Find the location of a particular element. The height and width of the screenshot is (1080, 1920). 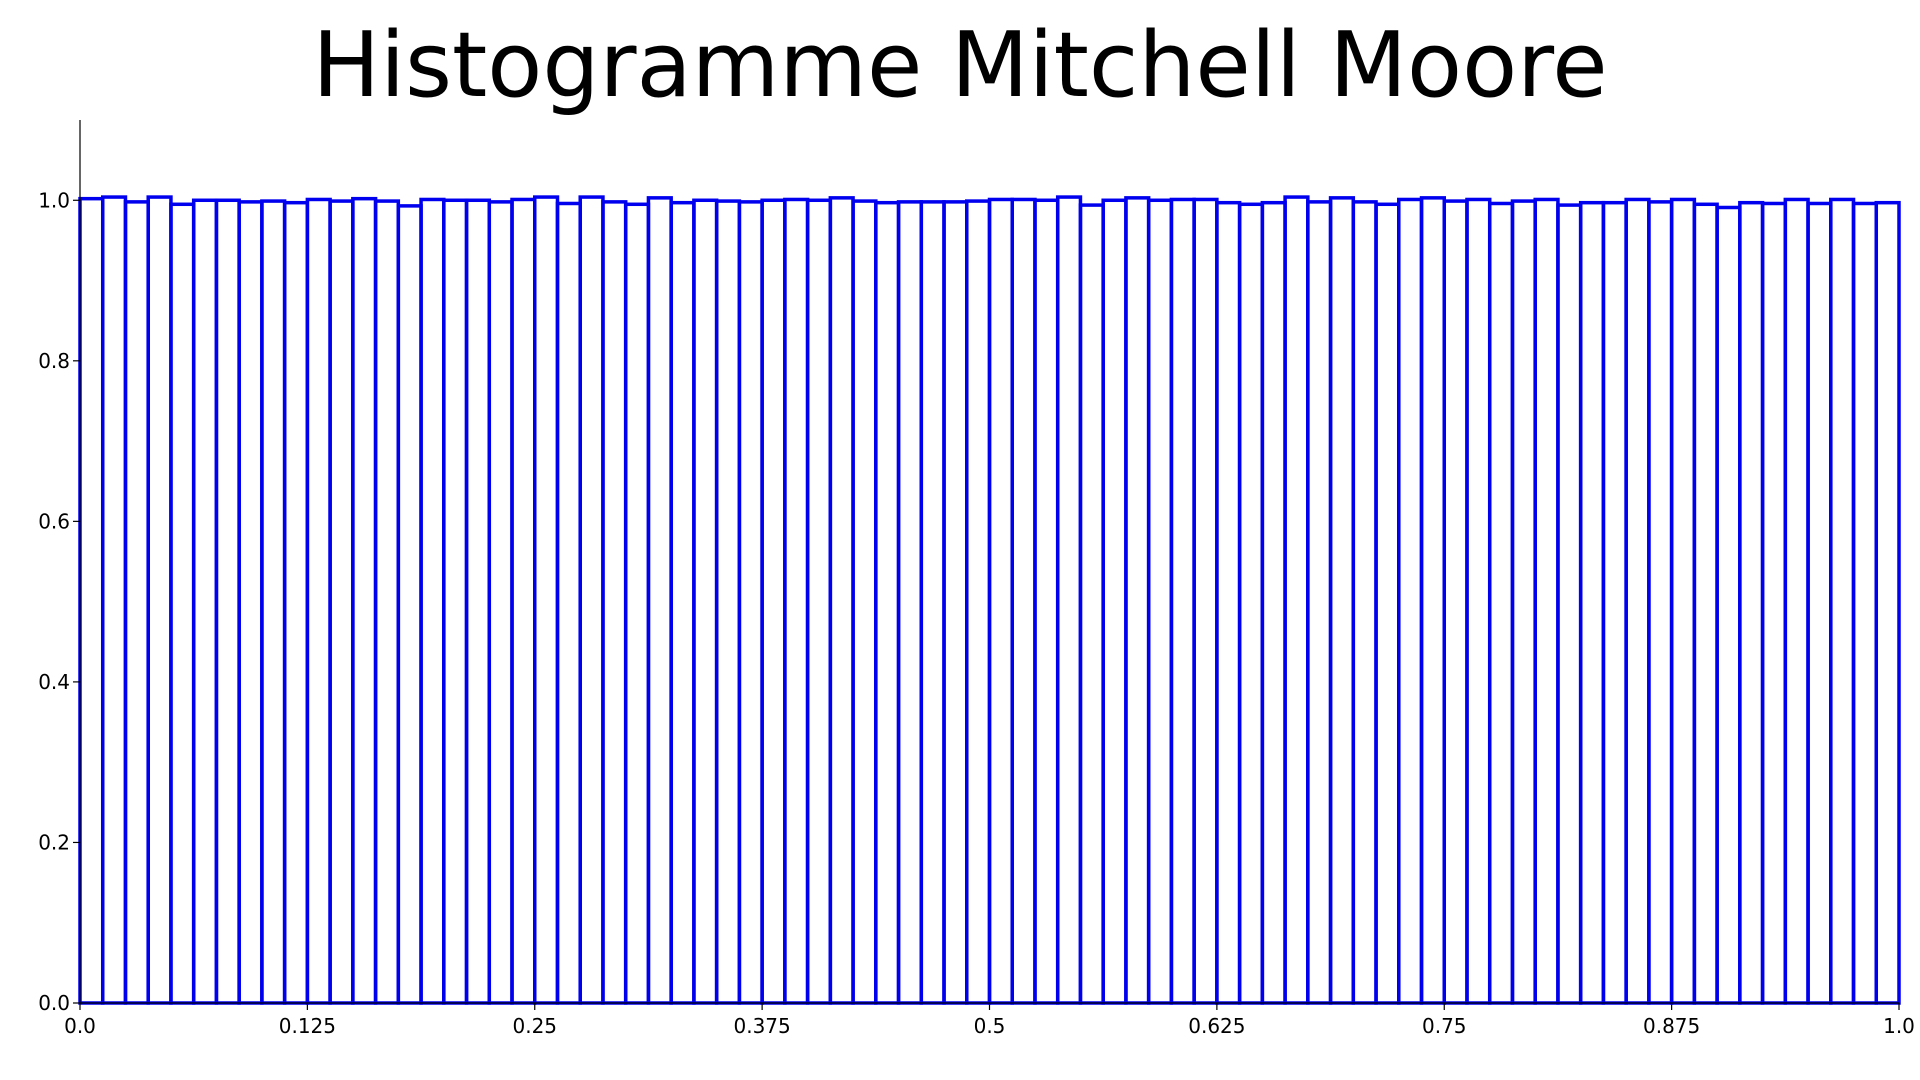

x-tick-label: 0.25 is located at coordinates (534, 1026).